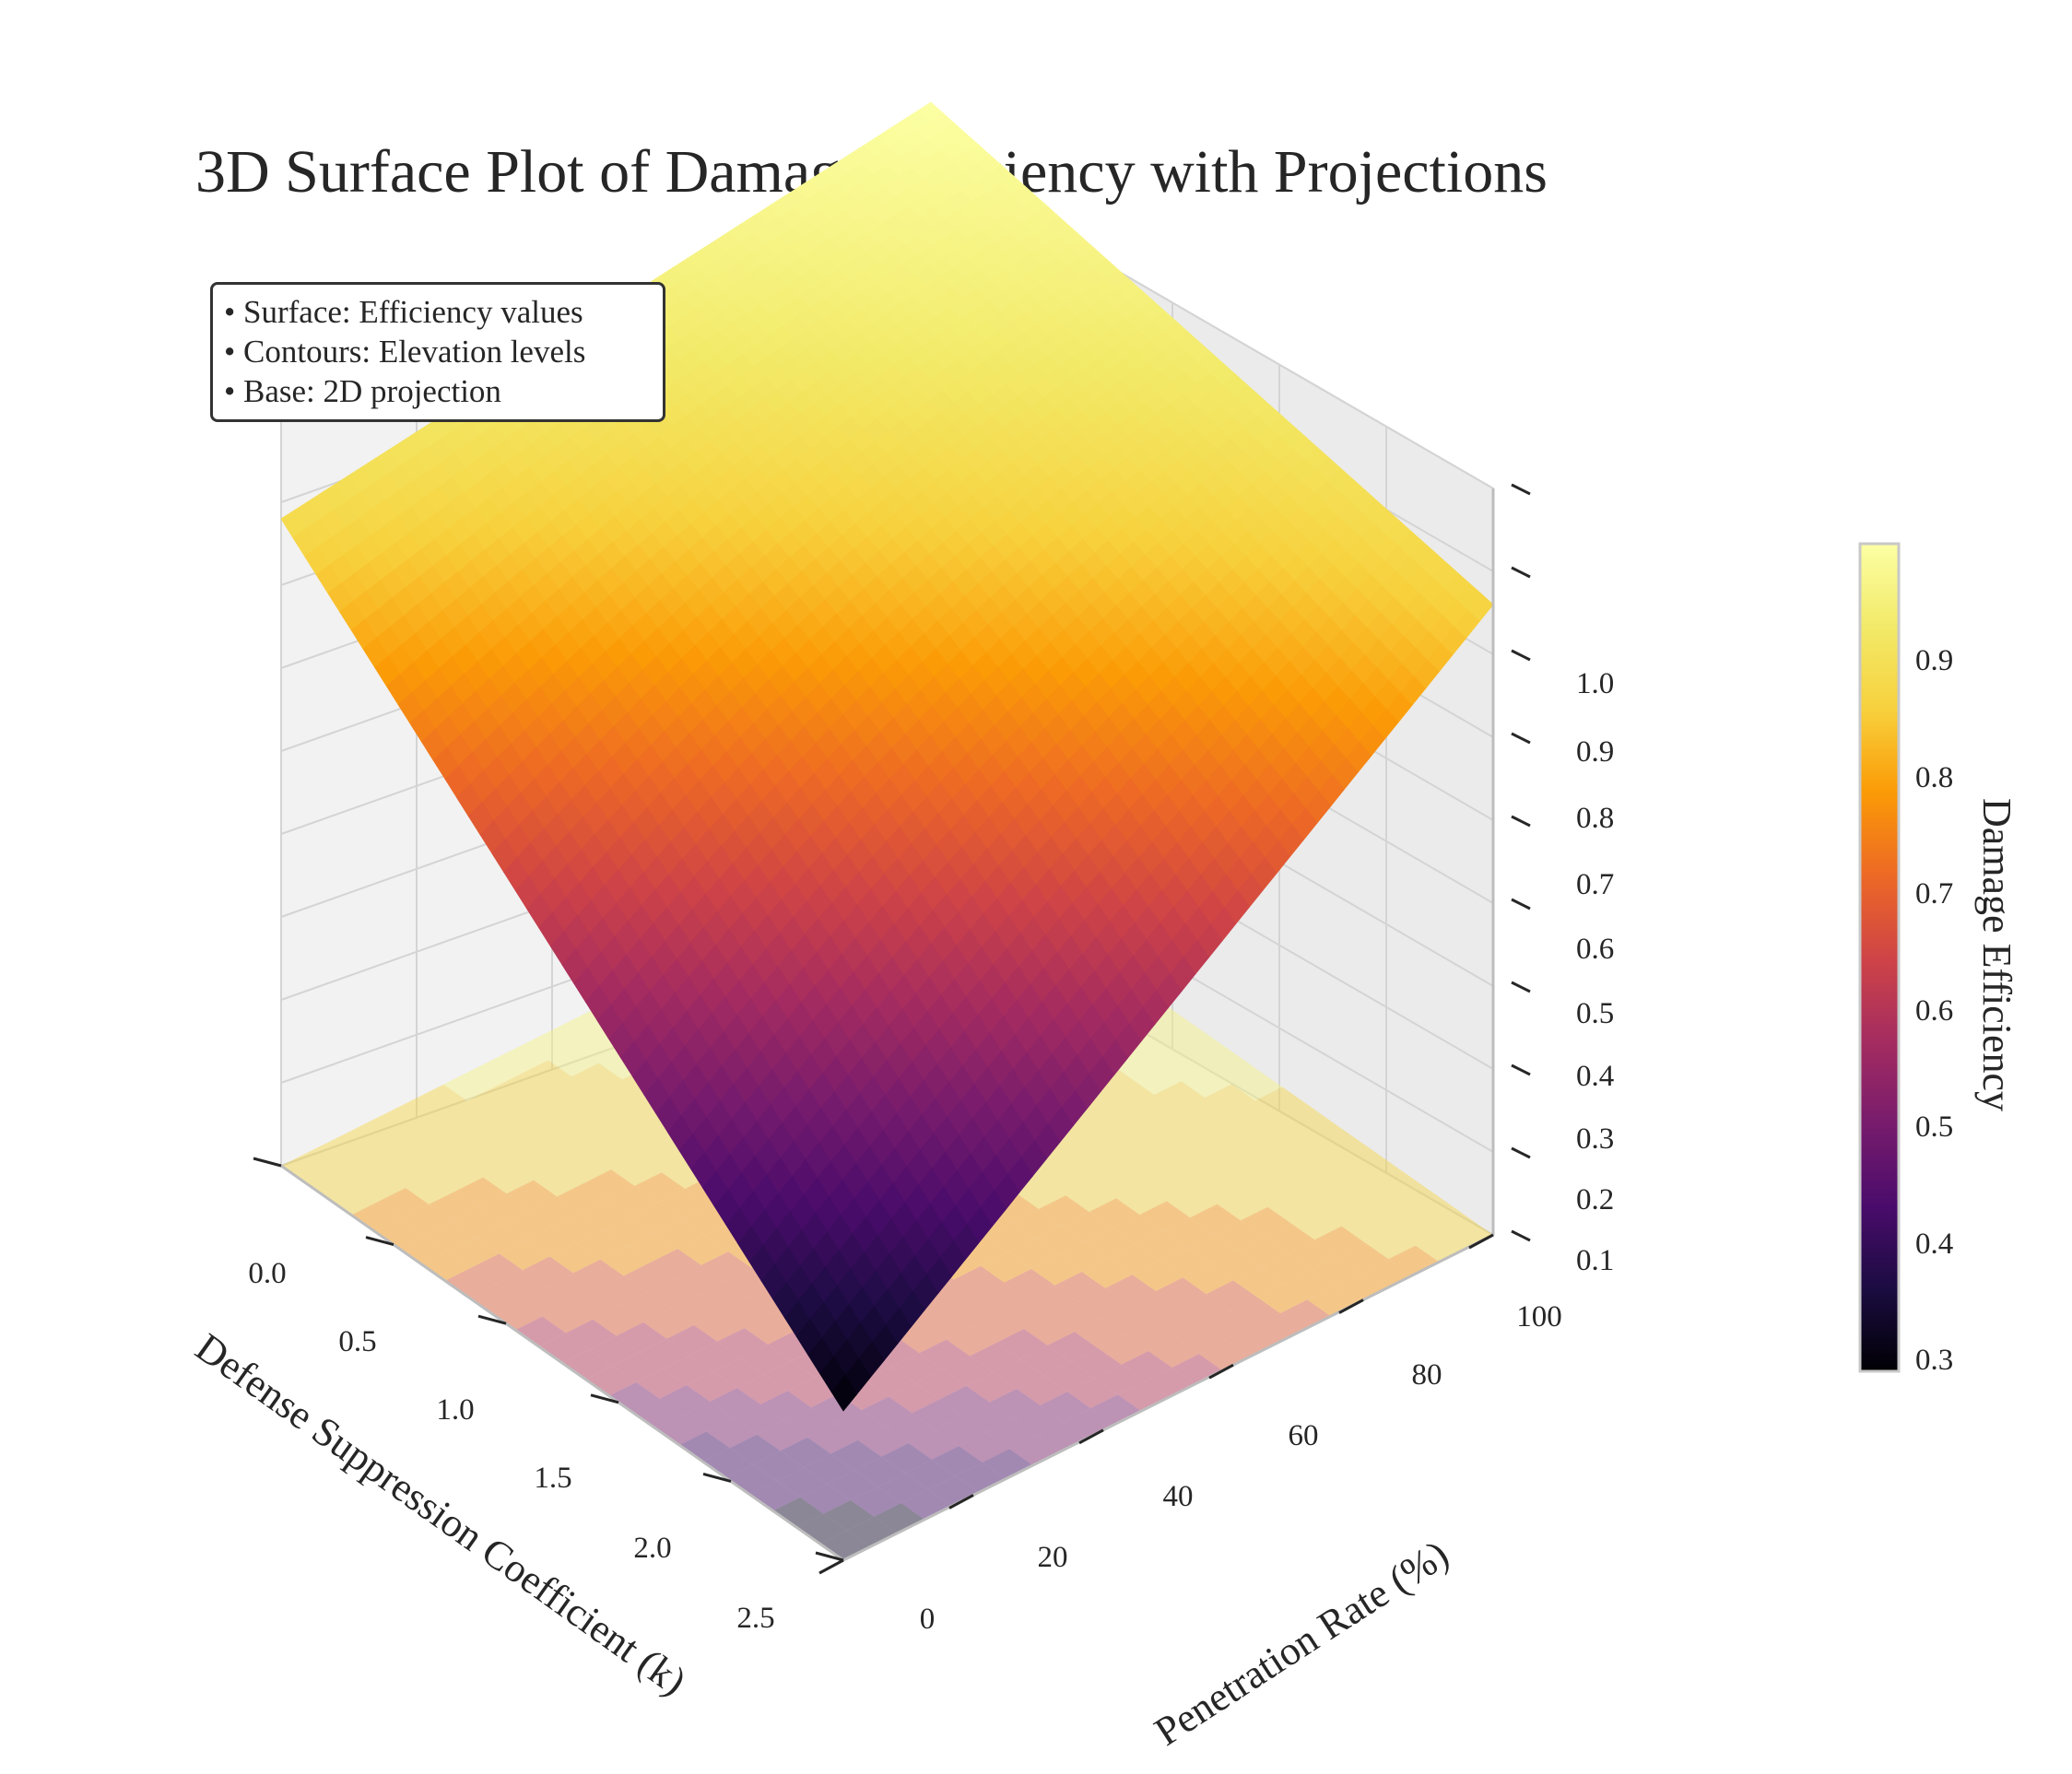 This screenshot has height=1774, width=2072. Describe the element at coordinates (1481, 1241) in the screenshot. I see `x-tick-mark` at that location.